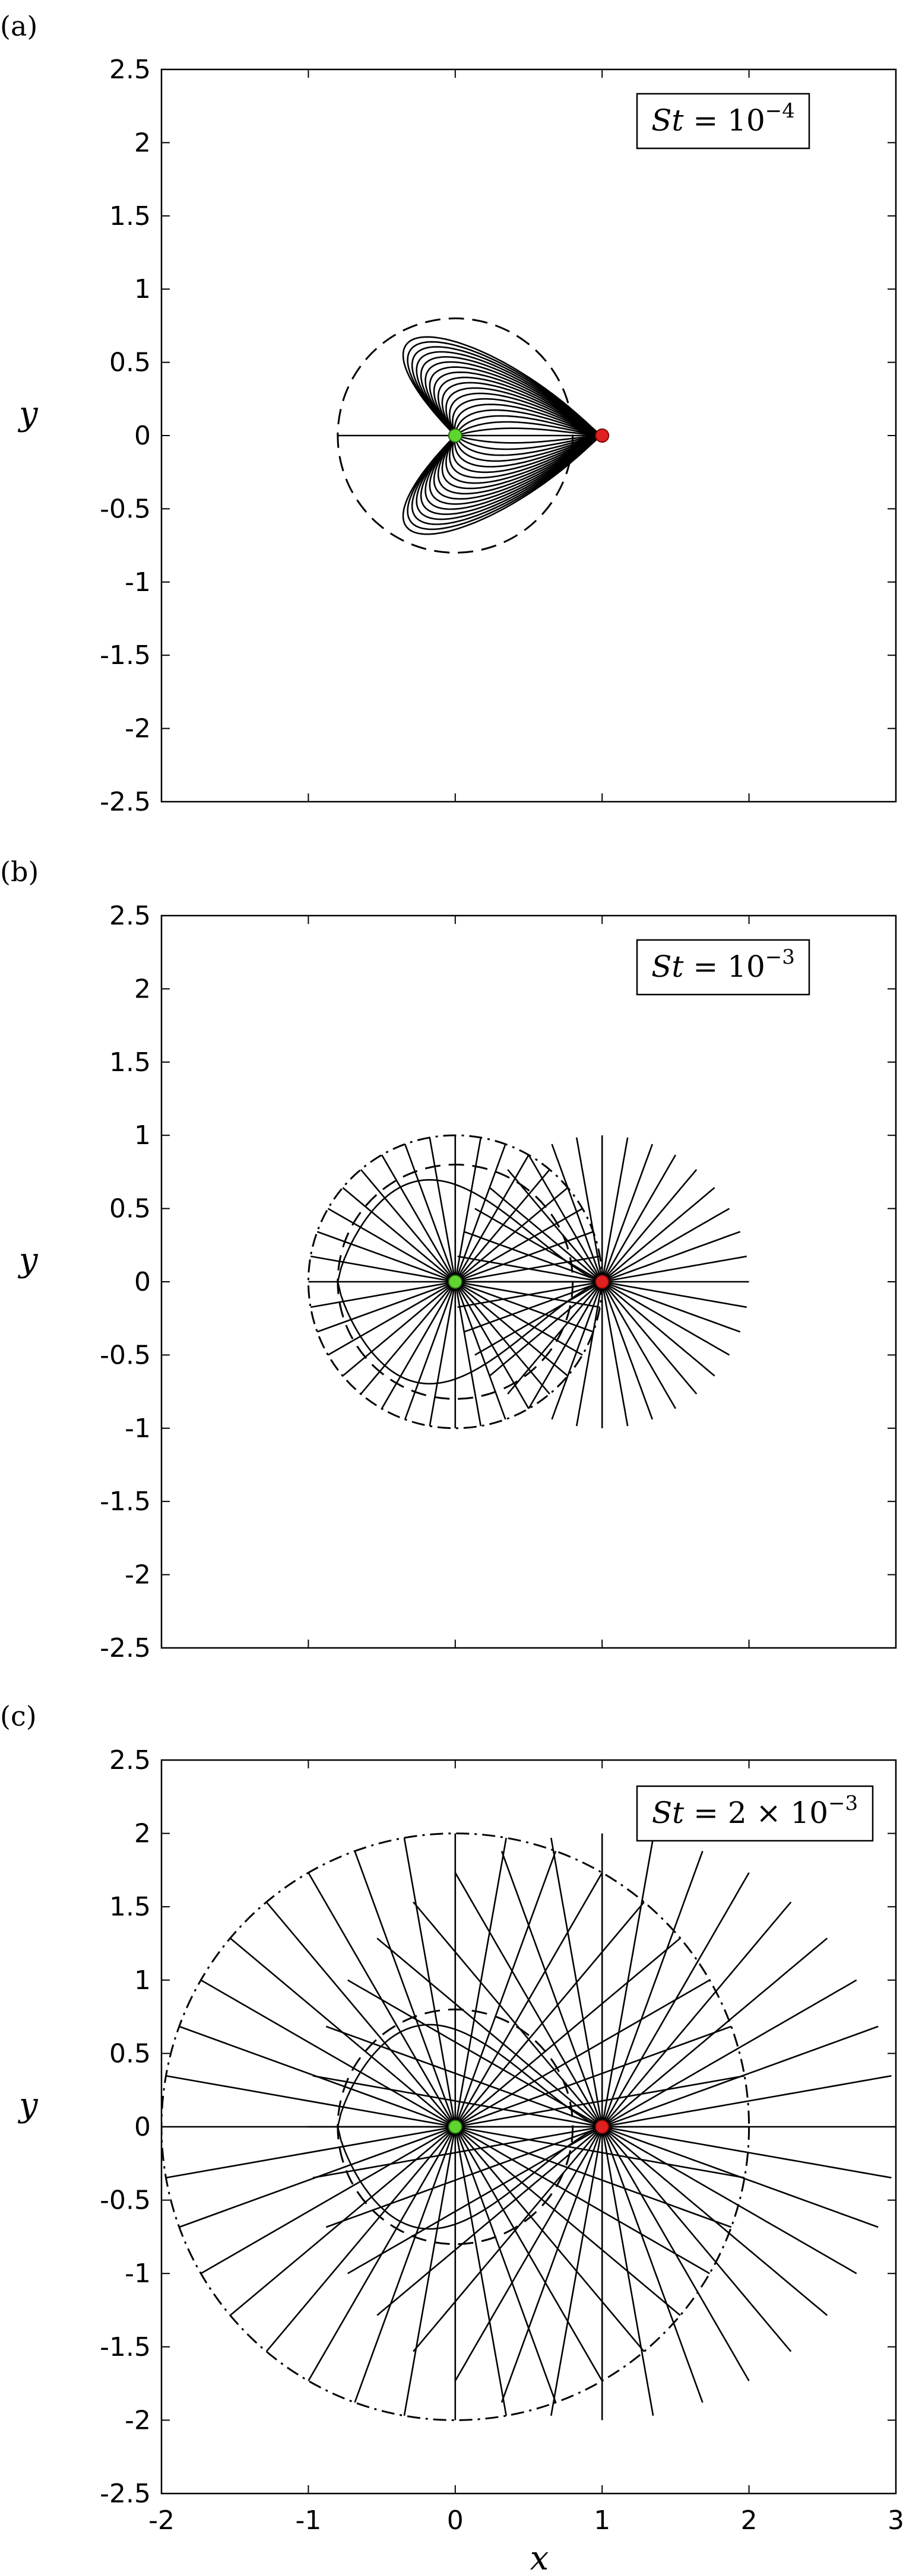 The image size is (903, 2576). What do you see at coordinates (540, 2558) in the screenshot?
I see `x-axis-label: x` at bounding box center [540, 2558].